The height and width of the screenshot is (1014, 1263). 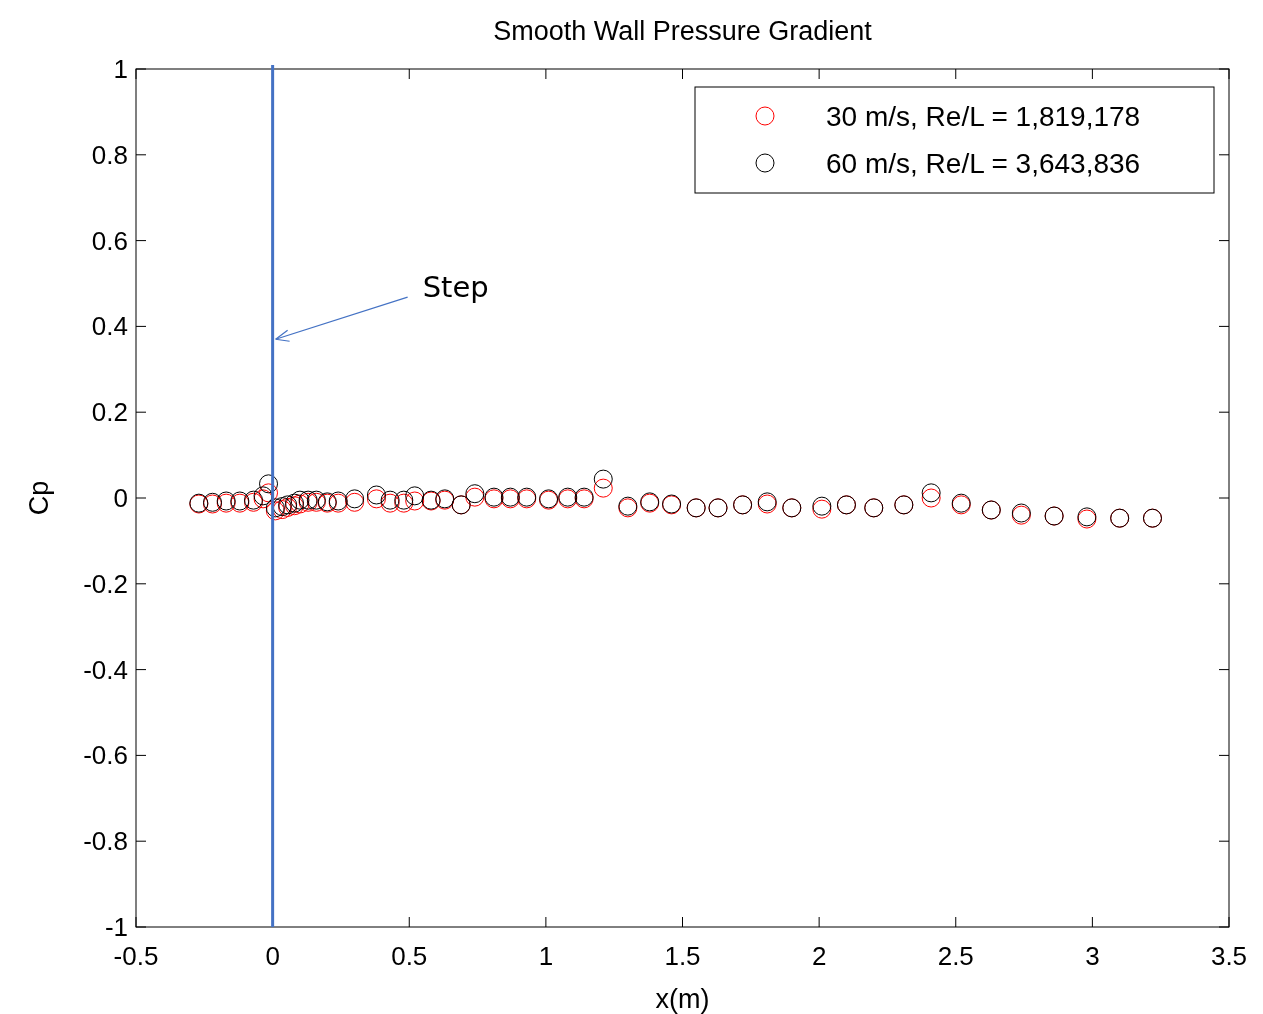 I want to click on ref-line-label: Step, so click(x=455, y=287).